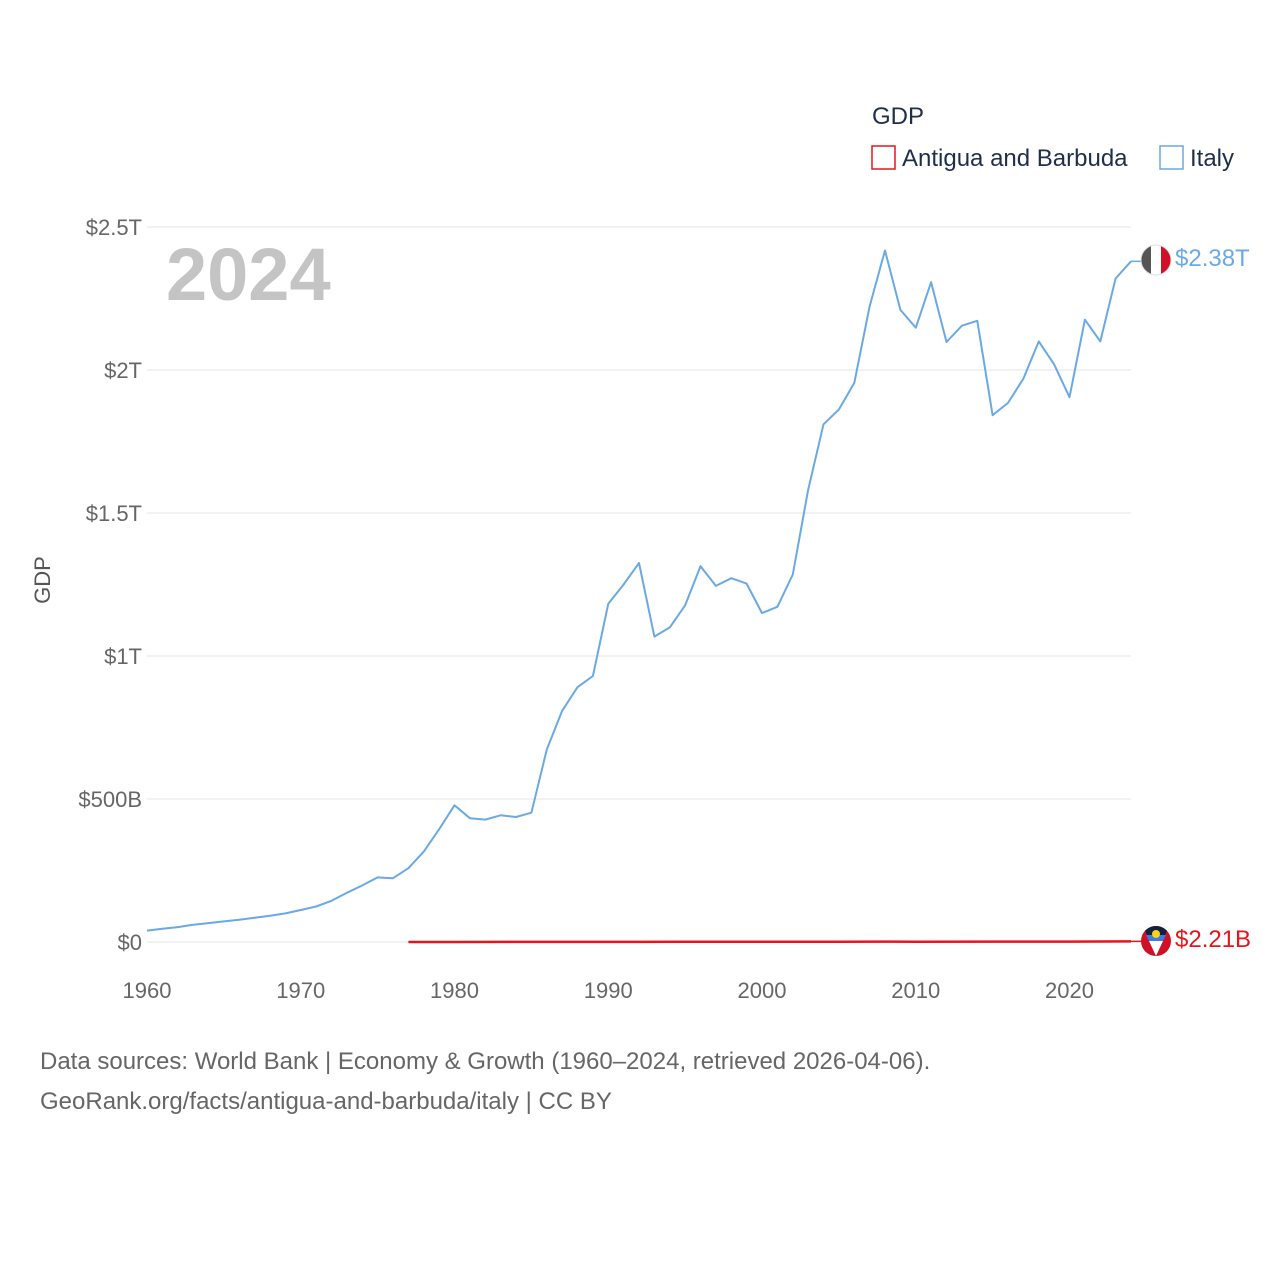 This screenshot has width=1280, height=1280. Describe the element at coordinates (898, 116) in the screenshot. I see `legend-title: GDP` at that location.